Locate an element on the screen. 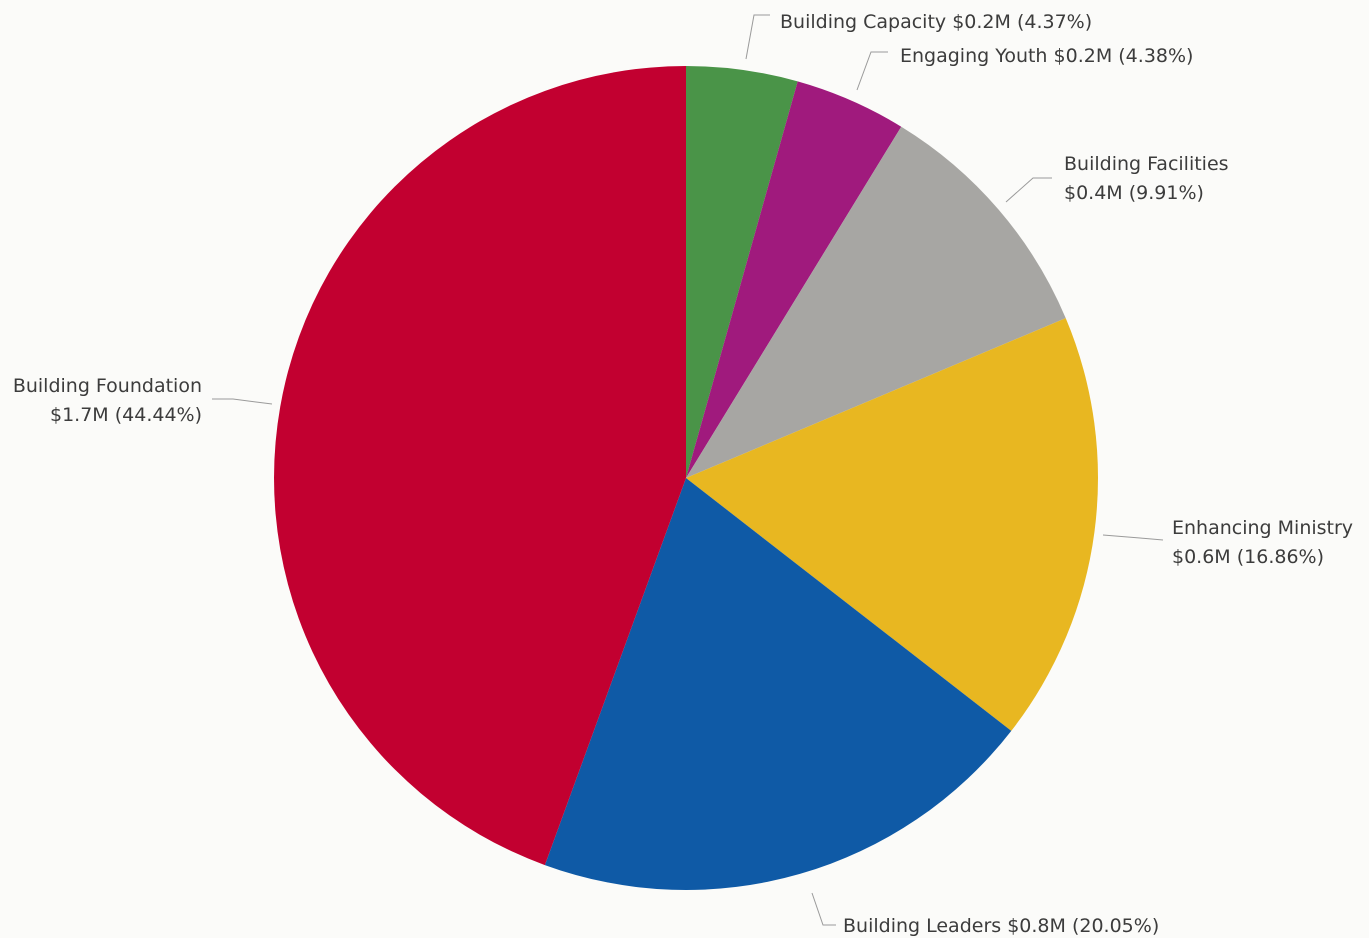 Image resolution: width=1369 pixels, height=938 pixels. data-label-value: $1.7M is located at coordinates (79, 415).